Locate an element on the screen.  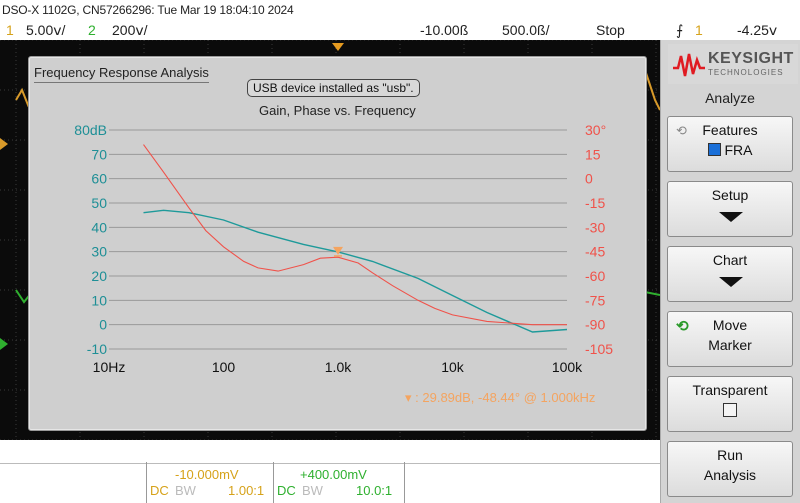
ch1-trace-right is located at coordinates (652, 90).